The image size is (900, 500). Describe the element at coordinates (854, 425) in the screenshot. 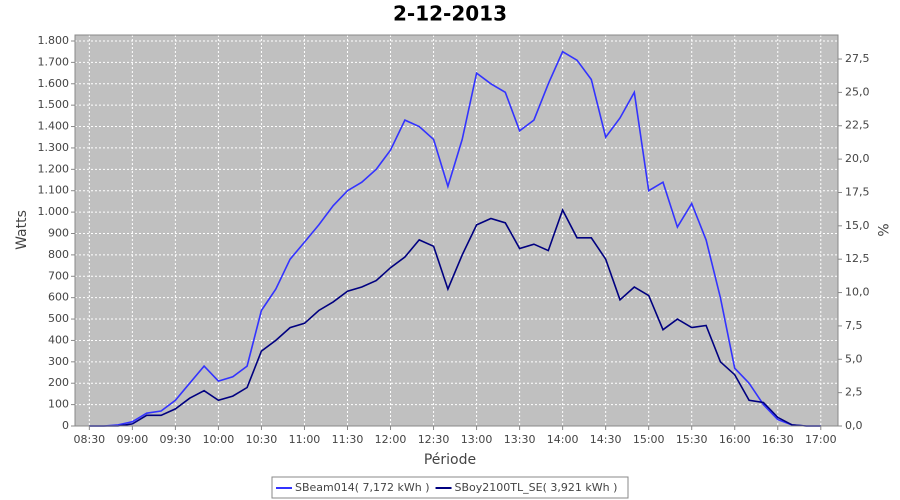

I see `y2-tick-label: 0,0` at that location.